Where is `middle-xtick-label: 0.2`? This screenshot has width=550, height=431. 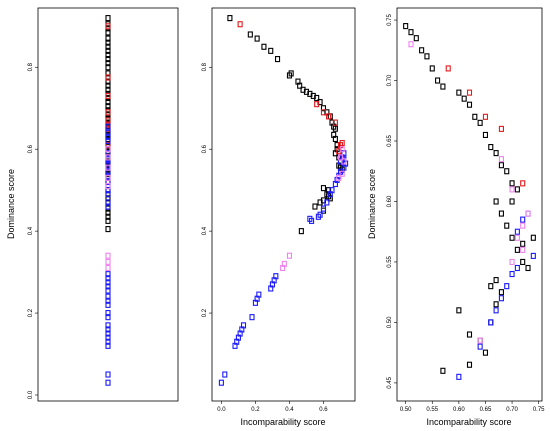
middle-xtick-label: 0.2 is located at coordinates (255, 410).